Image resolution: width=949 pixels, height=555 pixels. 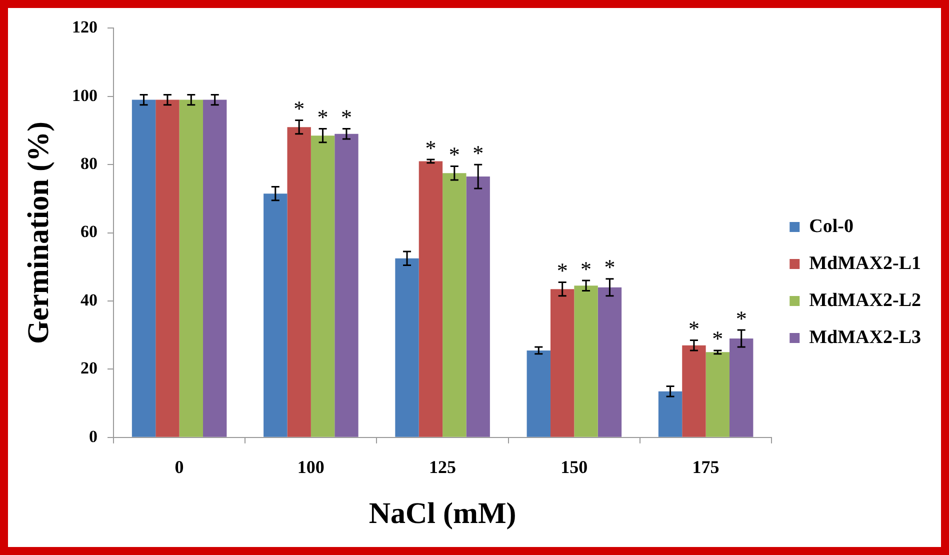 I want to click on x-tick-label: 150, so click(x=574, y=466).